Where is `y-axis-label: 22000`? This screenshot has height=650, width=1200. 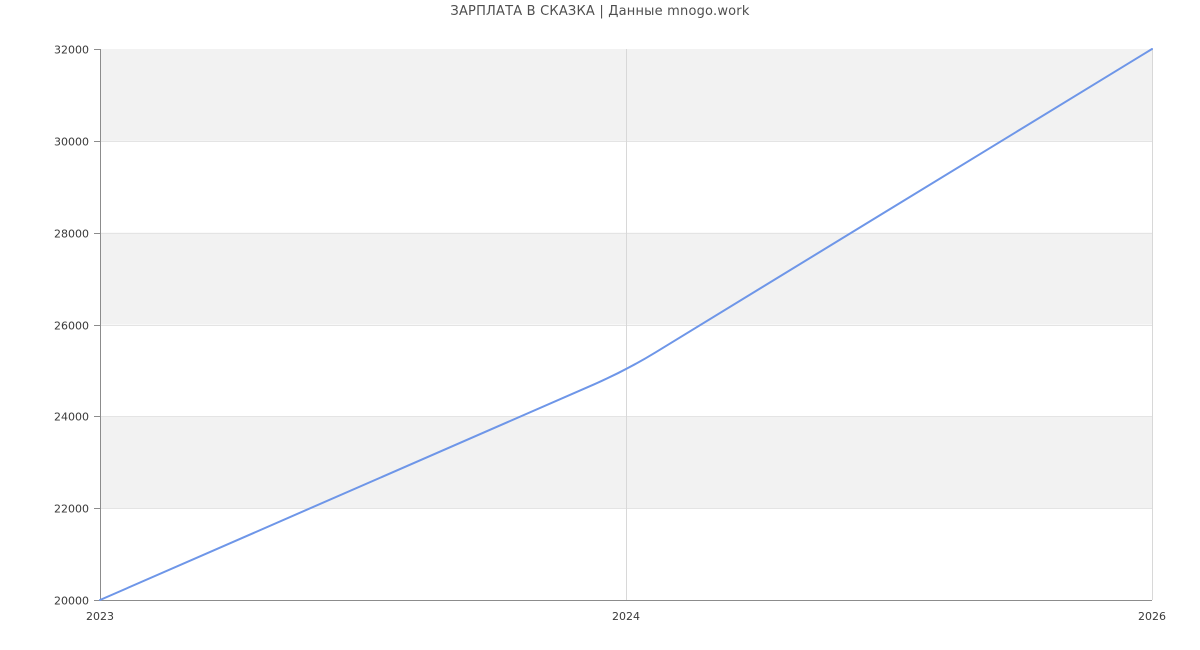 y-axis-label: 22000 is located at coordinates (71, 509).